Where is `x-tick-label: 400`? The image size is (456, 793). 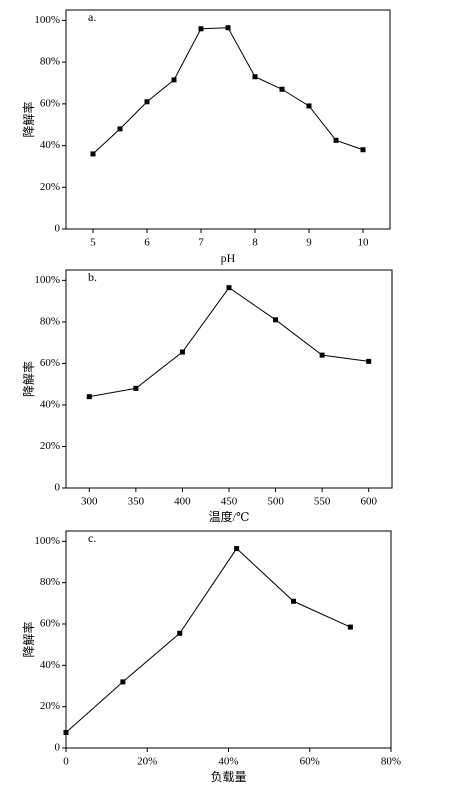 x-tick-label: 400 is located at coordinates (182, 502).